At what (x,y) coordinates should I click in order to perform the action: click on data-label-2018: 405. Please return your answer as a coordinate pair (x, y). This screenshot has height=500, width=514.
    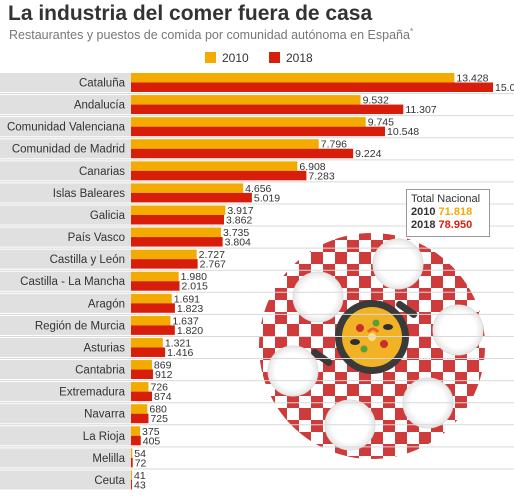
    Looking at the image, I should click on (152, 441).